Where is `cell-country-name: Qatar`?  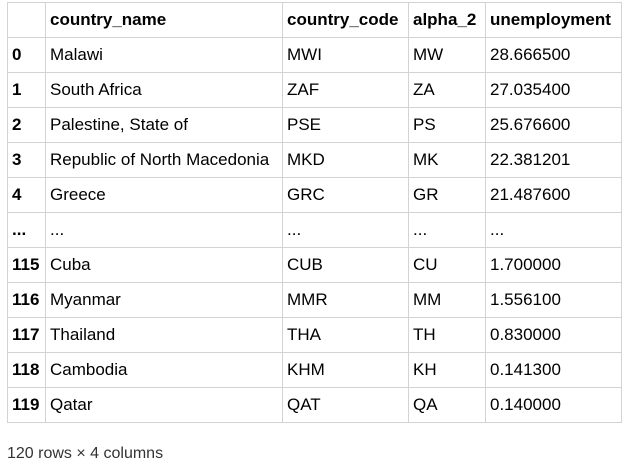
cell-country-name: Qatar is located at coordinates (164, 405).